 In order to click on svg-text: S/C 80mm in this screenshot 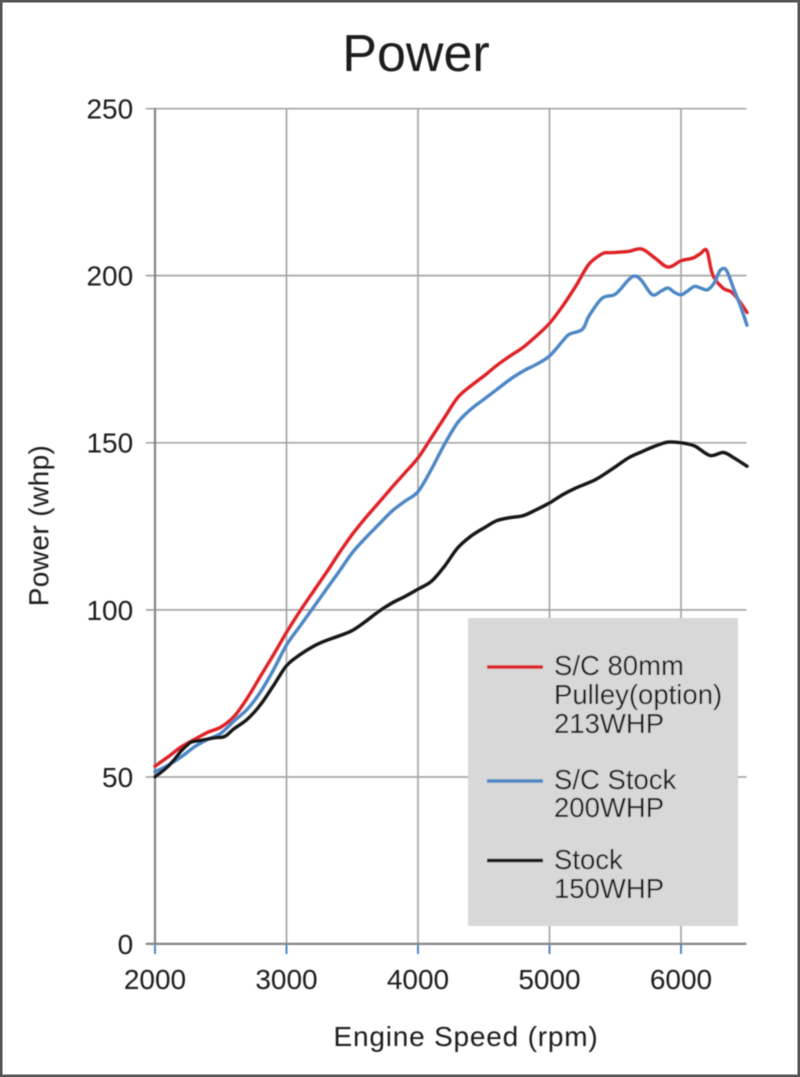, I will do `click(619, 665)`.